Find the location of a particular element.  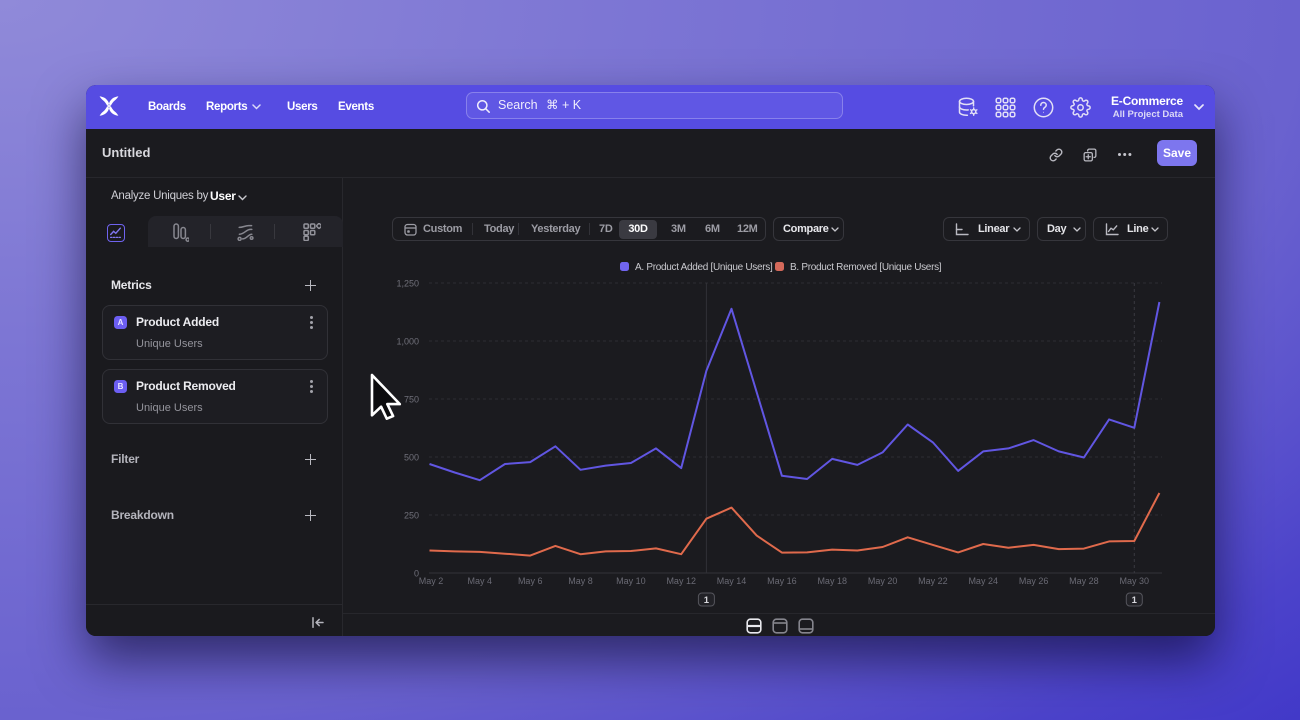

svg-text: May 18 is located at coordinates (832, 581).